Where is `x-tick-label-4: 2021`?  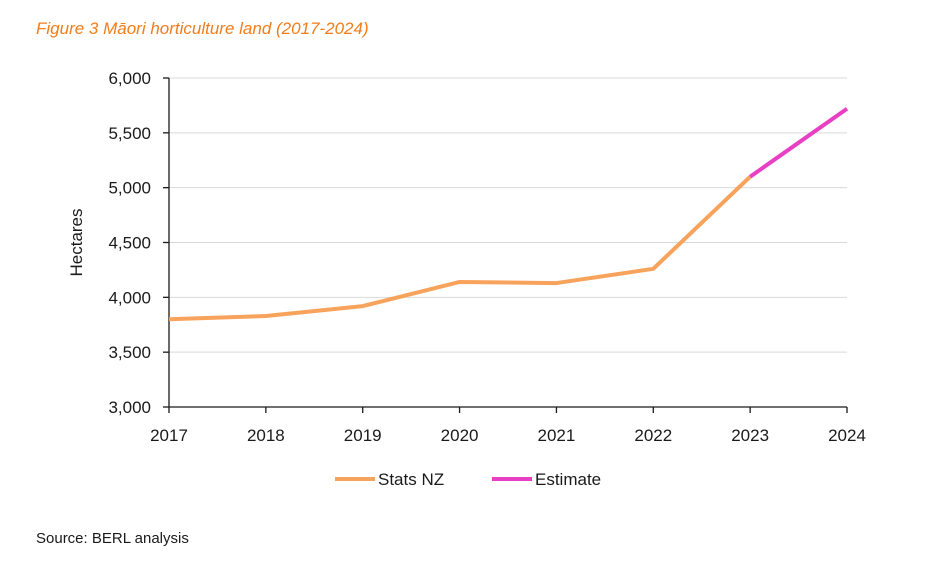 x-tick-label-4: 2021 is located at coordinates (557, 435).